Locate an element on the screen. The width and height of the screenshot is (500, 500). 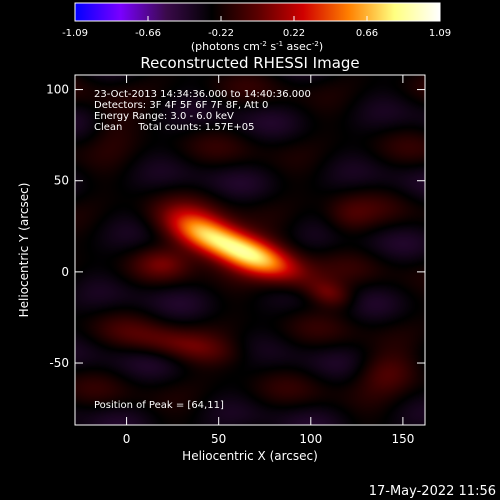
y-tick-label: 50 is located at coordinates (61, 181).